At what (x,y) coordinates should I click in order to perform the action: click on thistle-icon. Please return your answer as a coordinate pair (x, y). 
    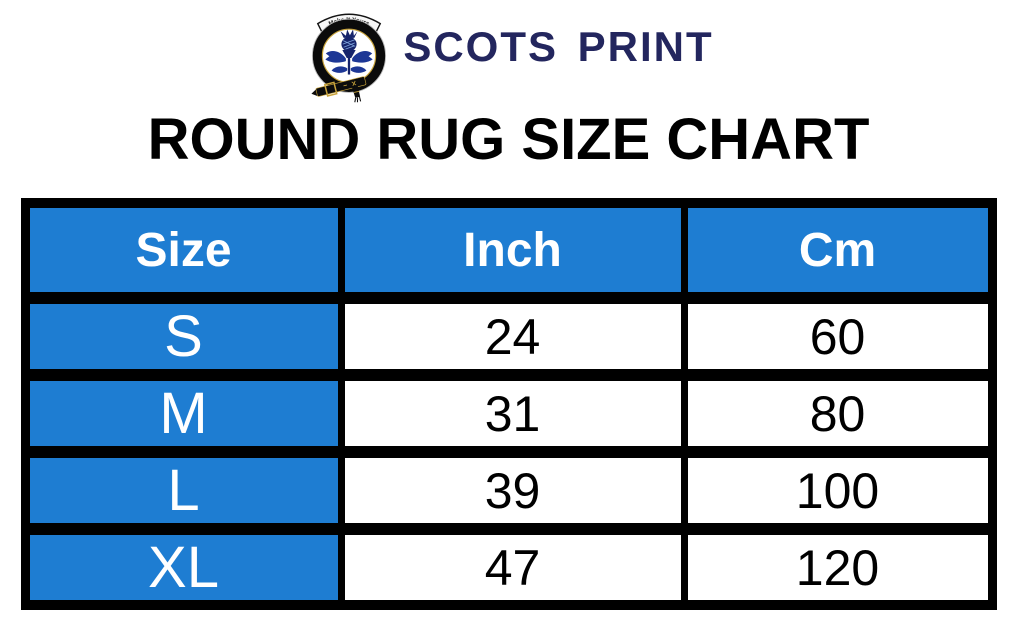
    Looking at the image, I should click on (349, 52).